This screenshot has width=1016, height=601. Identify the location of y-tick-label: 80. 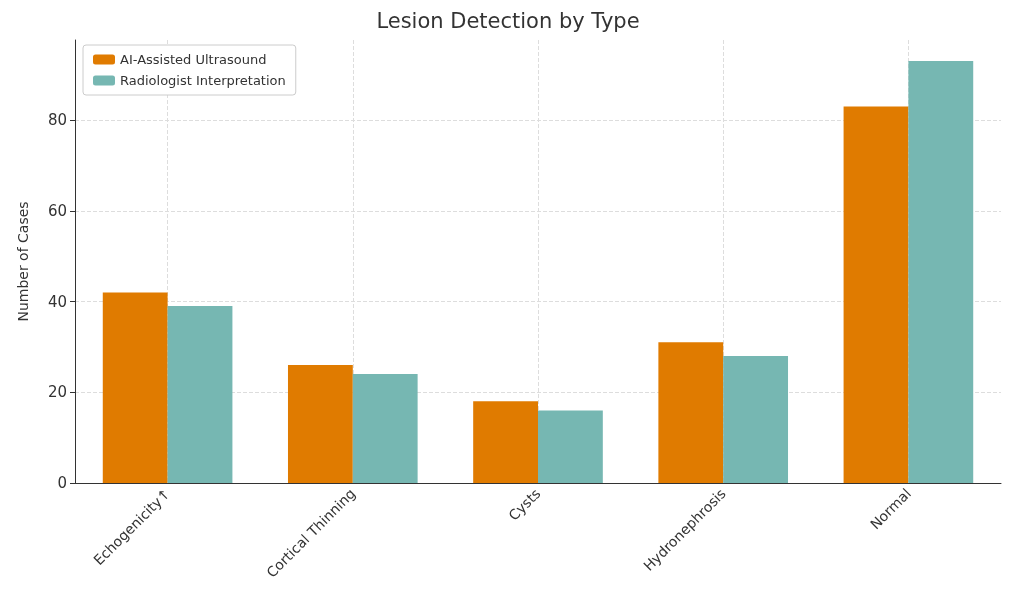
(57, 120).